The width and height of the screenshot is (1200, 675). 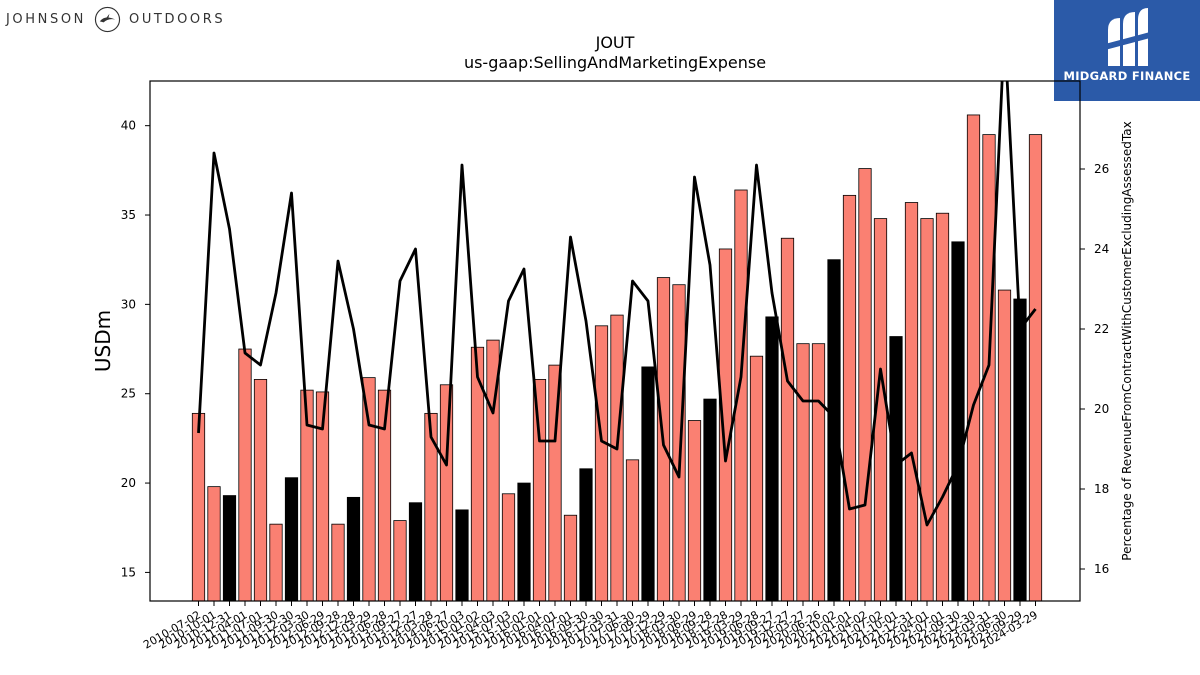 I want to click on brand-name: MIDGARD FINANCE, so click(x=1127, y=76).